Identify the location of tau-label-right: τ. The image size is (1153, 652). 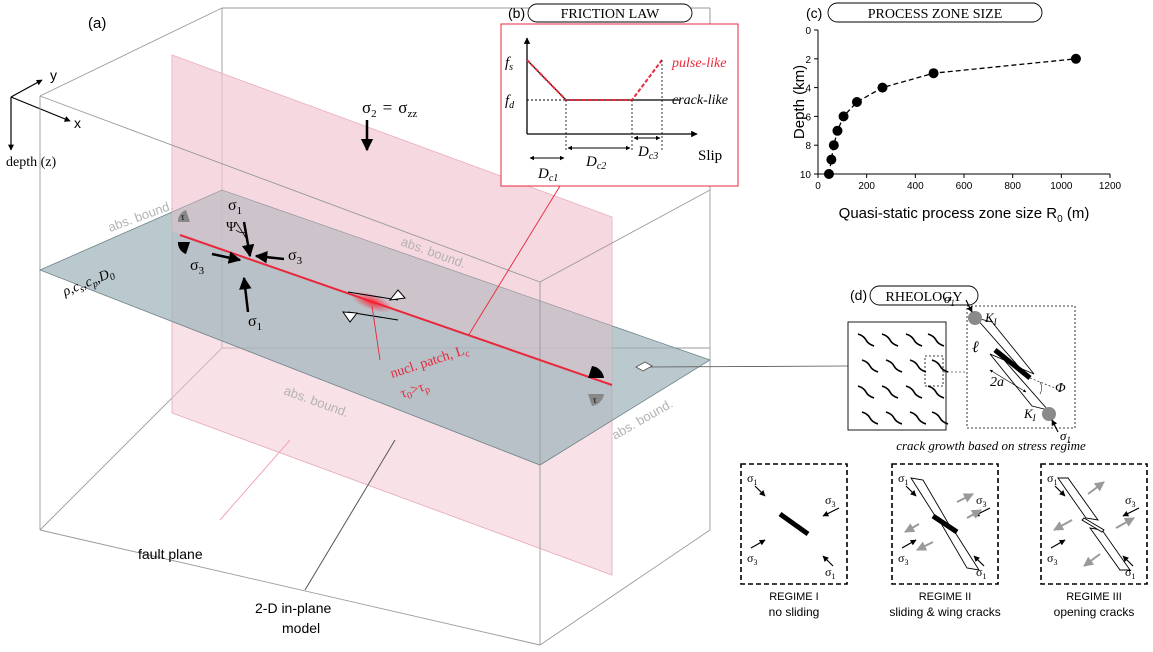
(595, 400).